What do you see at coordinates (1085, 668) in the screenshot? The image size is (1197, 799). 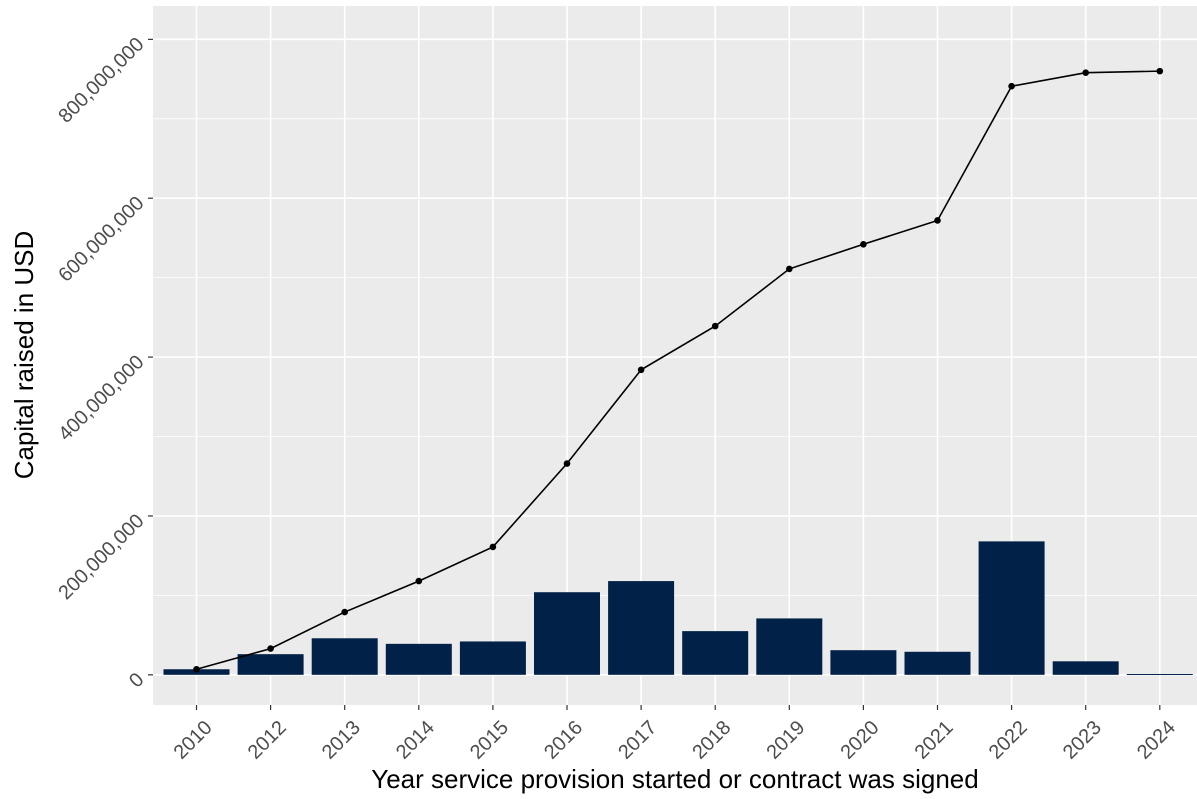 I see `bar-2023` at bounding box center [1085, 668].